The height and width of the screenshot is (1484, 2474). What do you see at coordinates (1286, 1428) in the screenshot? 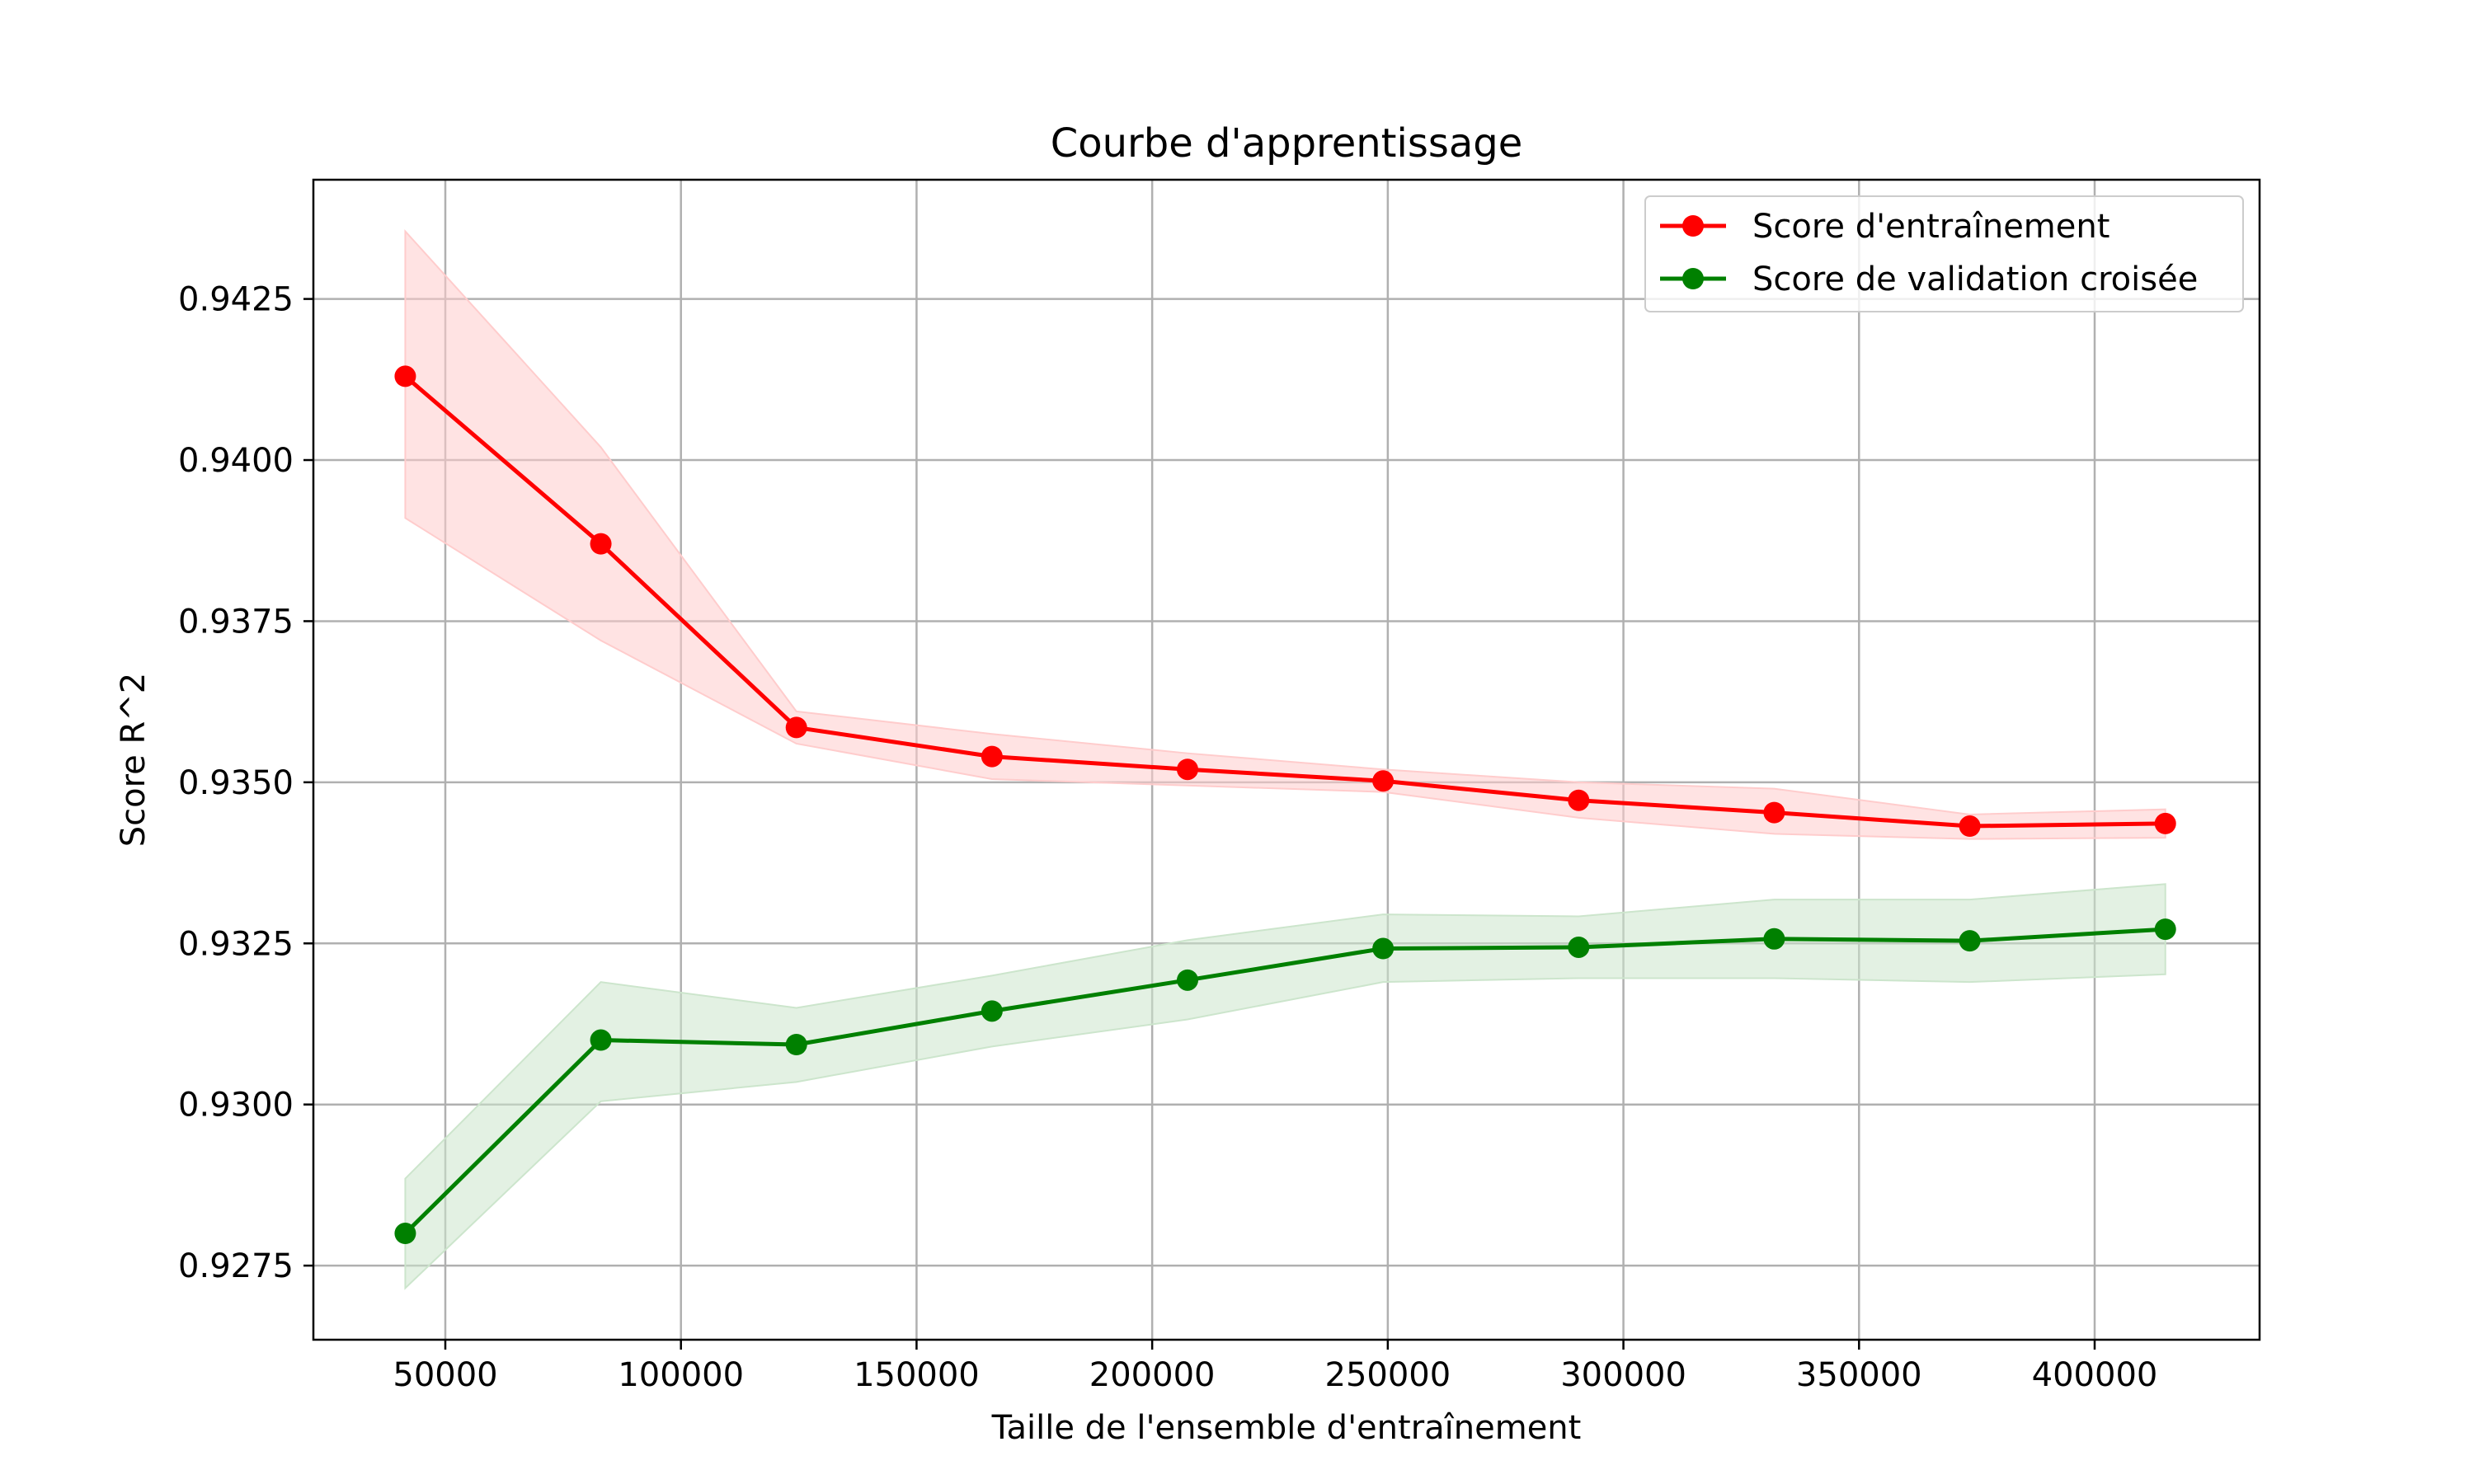
I see `x-axis-title: Taille de l'ensemble d'entraînement` at bounding box center [1286, 1428].